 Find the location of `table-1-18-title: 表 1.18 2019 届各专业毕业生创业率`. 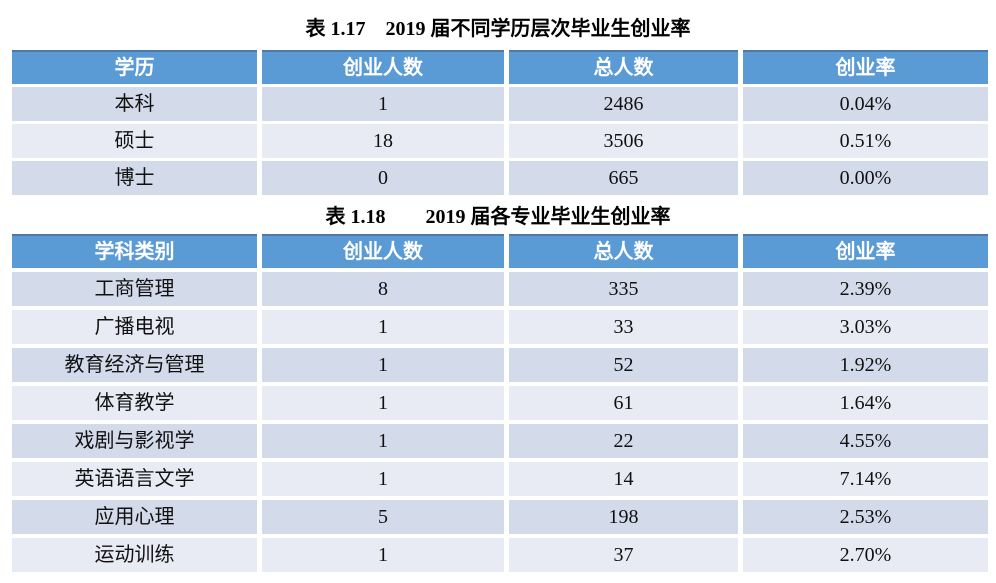

table-1-18-title: 表 1.18 2019 届各专业毕业生创业率 is located at coordinates (498, 217).